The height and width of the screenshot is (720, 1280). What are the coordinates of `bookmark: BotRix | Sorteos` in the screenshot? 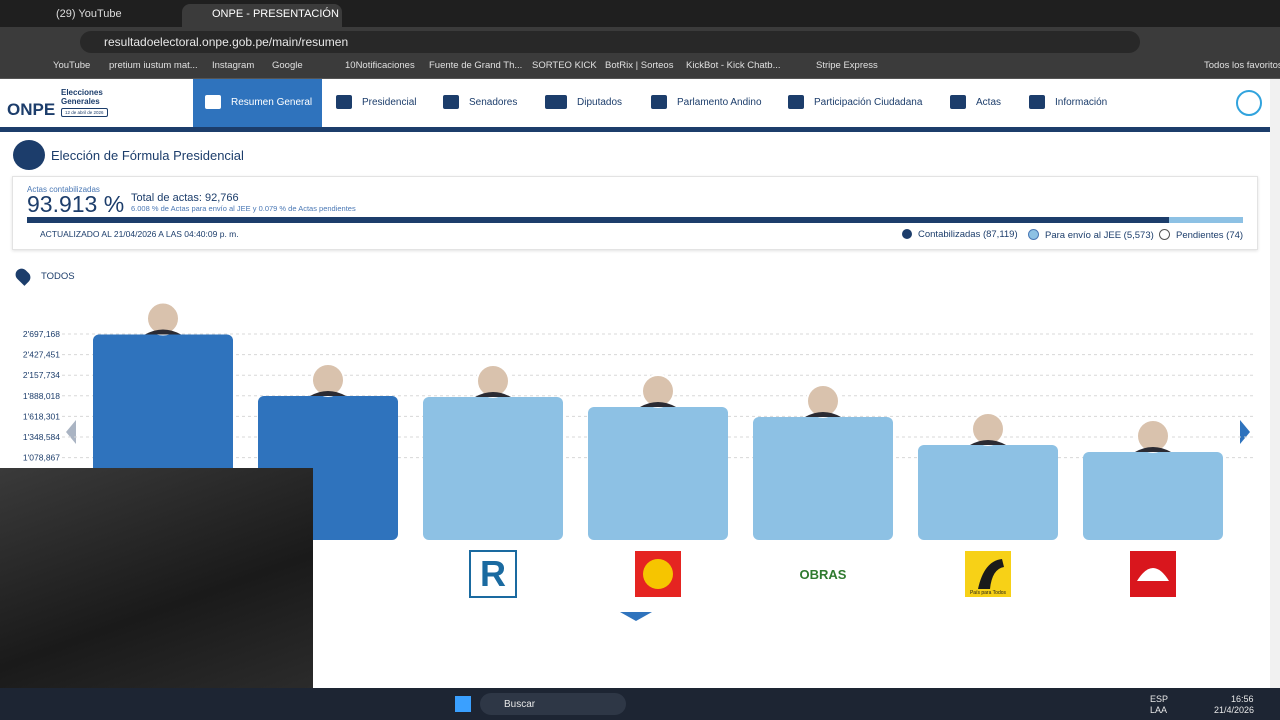 It's located at (639, 65).